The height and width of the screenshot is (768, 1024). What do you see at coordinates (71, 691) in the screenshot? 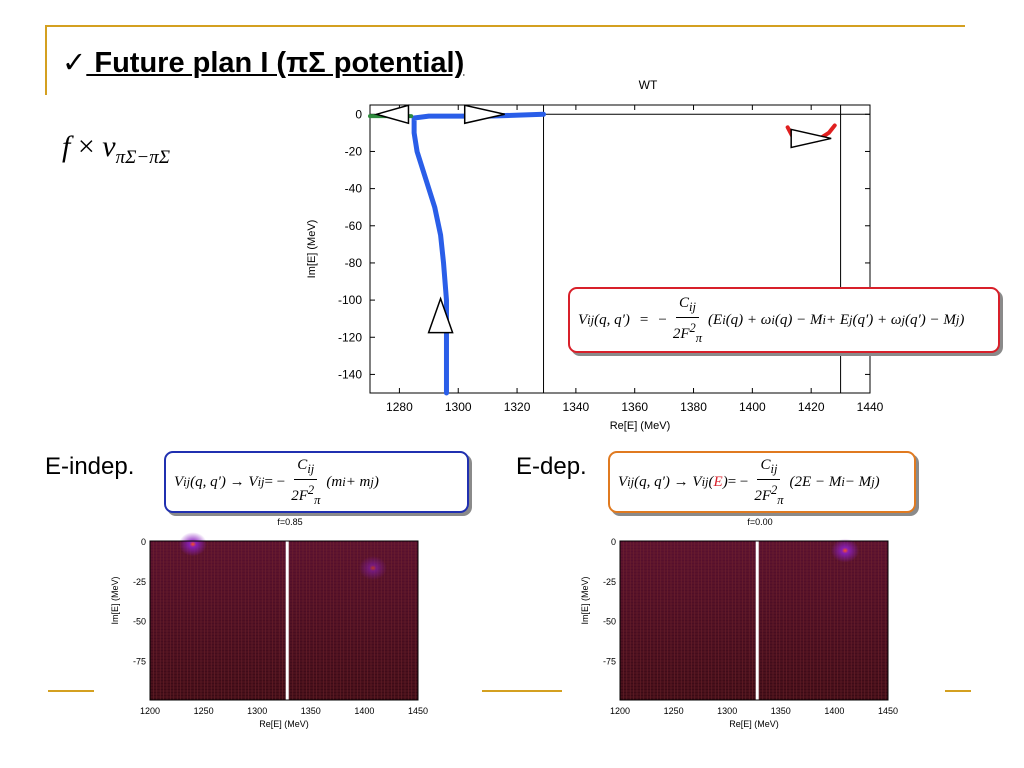
I see `footer-rule-left` at bounding box center [71, 691].